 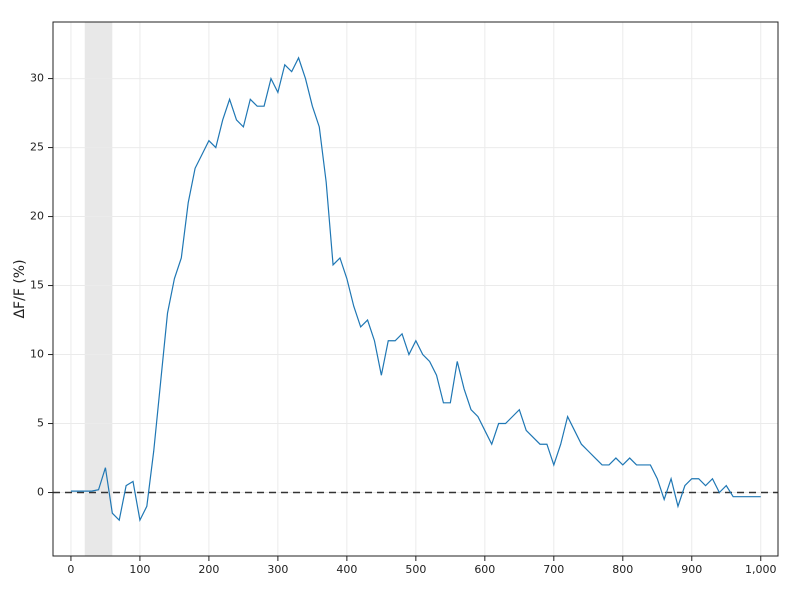 What do you see at coordinates (37, 147) in the screenshot?
I see `y-tick-label: 25` at bounding box center [37, 147].